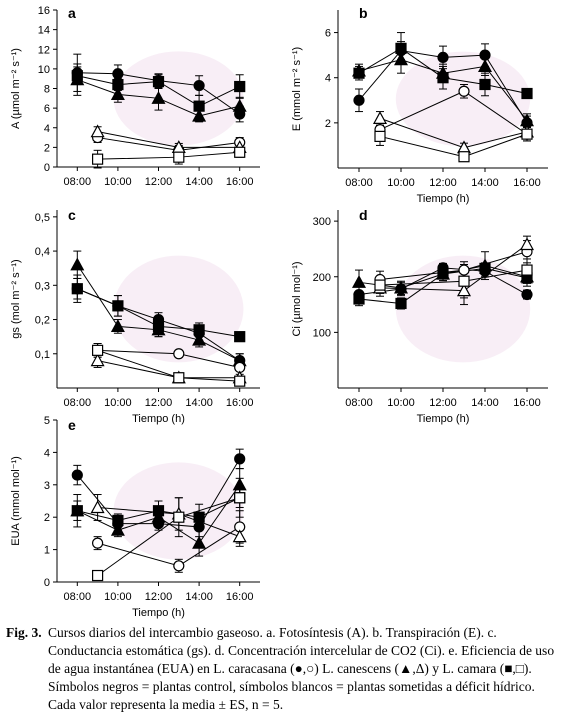 This screenshot has height=722, width=571. What do you see at coordinates (42, 355) in the screenshot?
I see `y-tick-label: 0,1` at bounding box center [42, 355].